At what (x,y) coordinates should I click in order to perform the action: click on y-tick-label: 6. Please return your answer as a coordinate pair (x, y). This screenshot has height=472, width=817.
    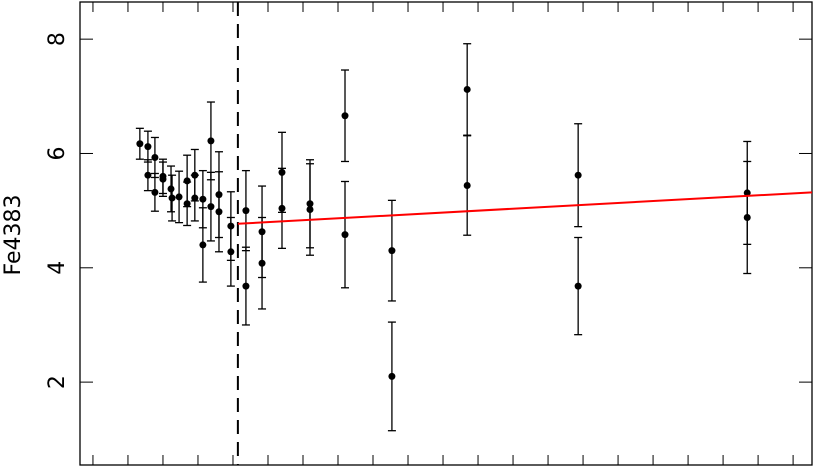
    Looking at the image, I should click on (57, 153).